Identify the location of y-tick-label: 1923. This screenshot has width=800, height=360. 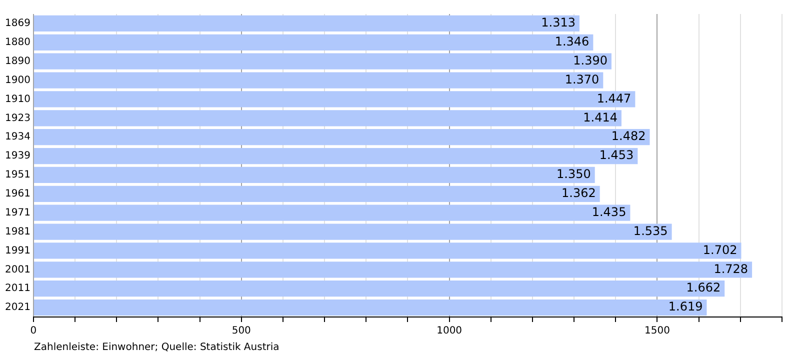
(17, 118).